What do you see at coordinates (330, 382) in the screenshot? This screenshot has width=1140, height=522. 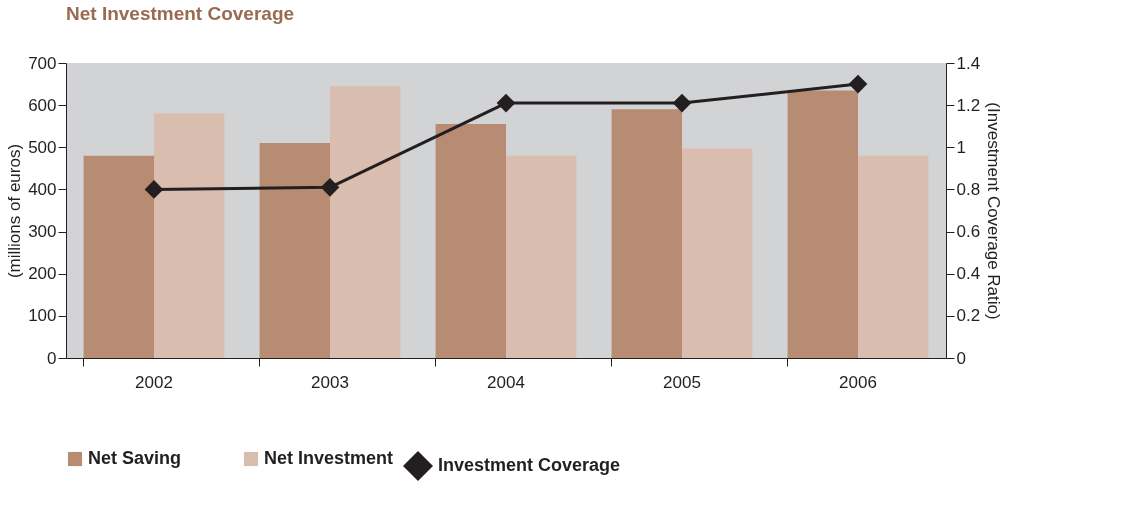 I see `x-tick-label: 2003` at bounding box center [330, 382].